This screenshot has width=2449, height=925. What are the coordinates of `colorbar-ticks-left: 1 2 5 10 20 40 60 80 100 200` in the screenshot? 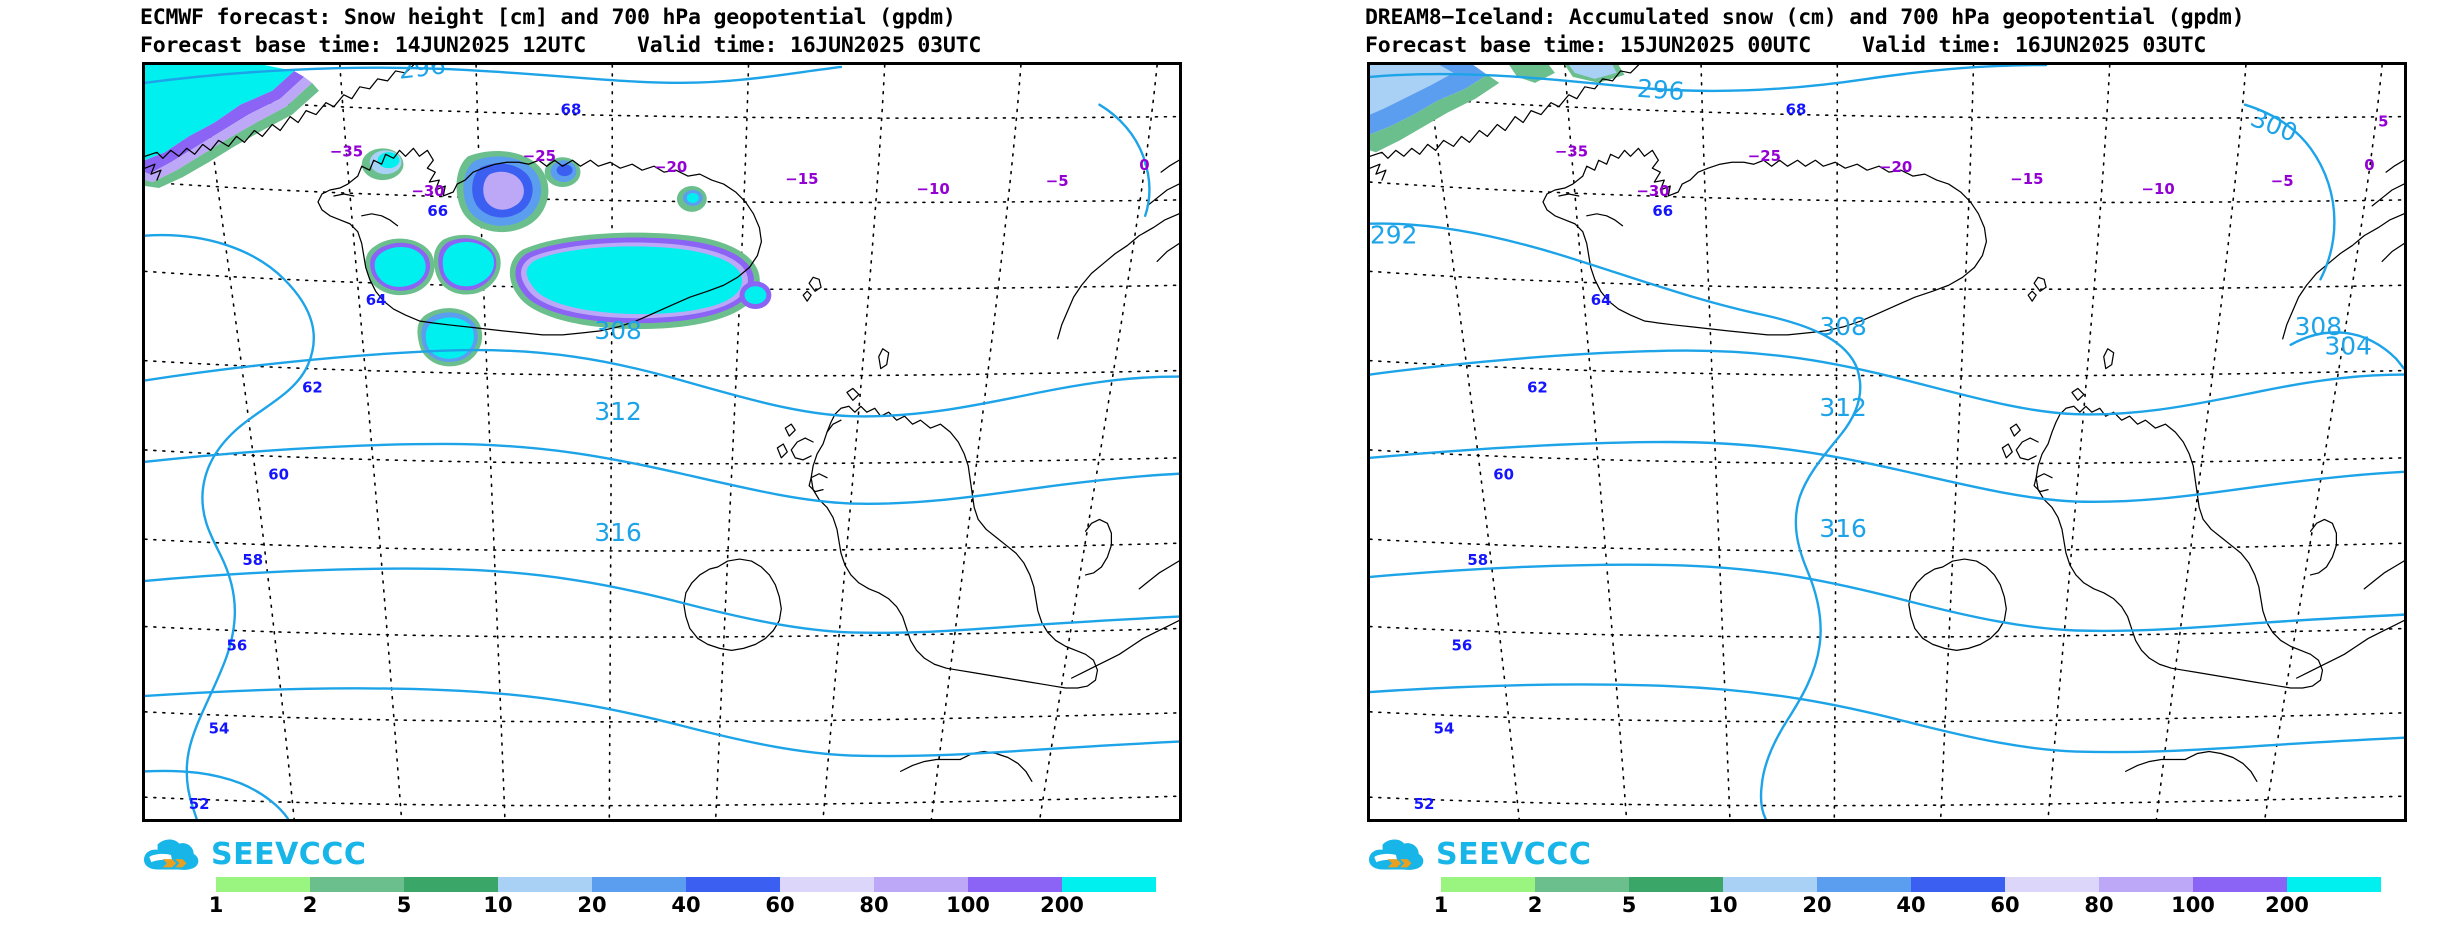 It's located at (682, 906).